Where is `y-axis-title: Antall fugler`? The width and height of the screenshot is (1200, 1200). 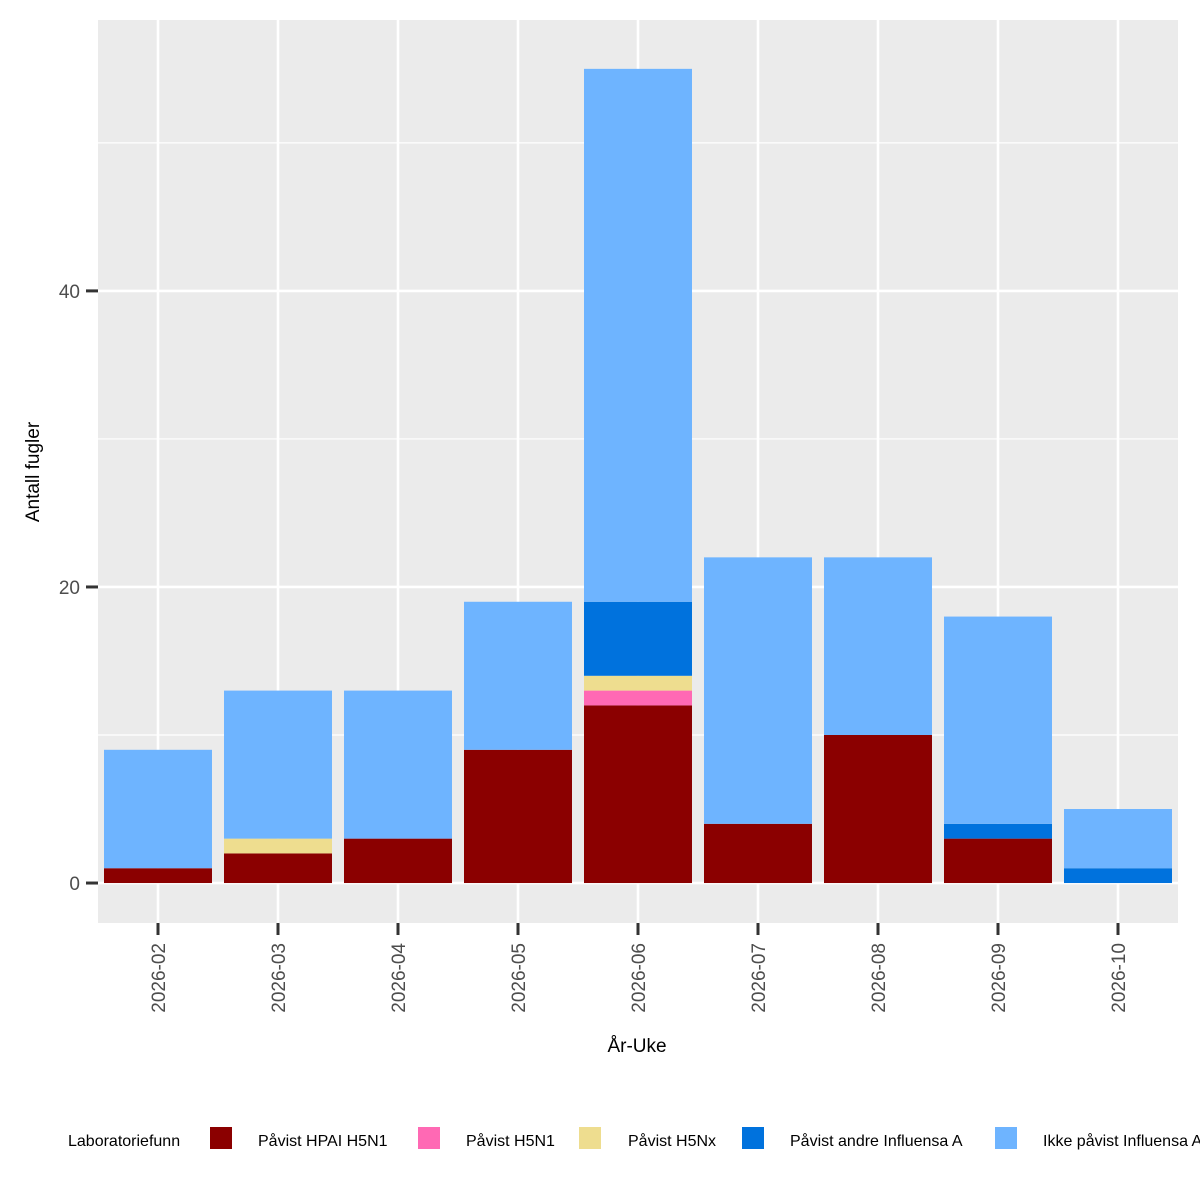 y-axis-title: Antall fugler is located at coordinates (33, 471).